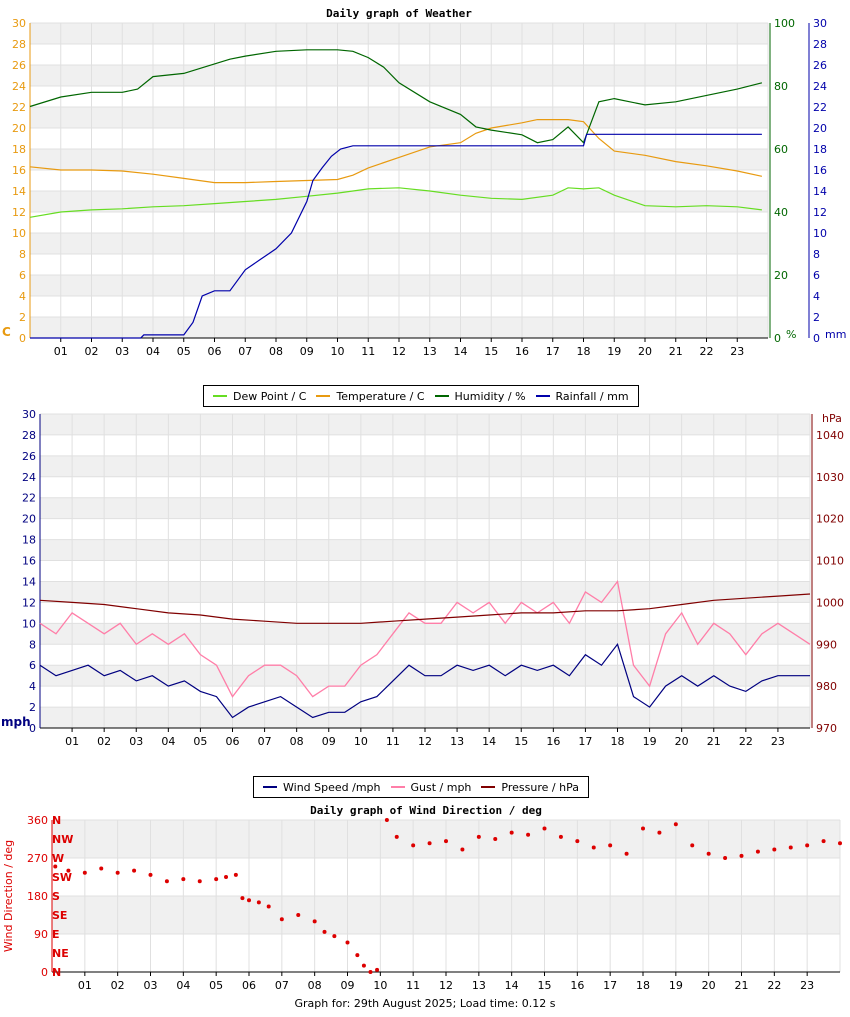 The image size is (850, 1017). What do you see at coordinates (826, 644) in the screenshot?
I see `y-tick-label-right: 990` at bounding box center [826, 644].